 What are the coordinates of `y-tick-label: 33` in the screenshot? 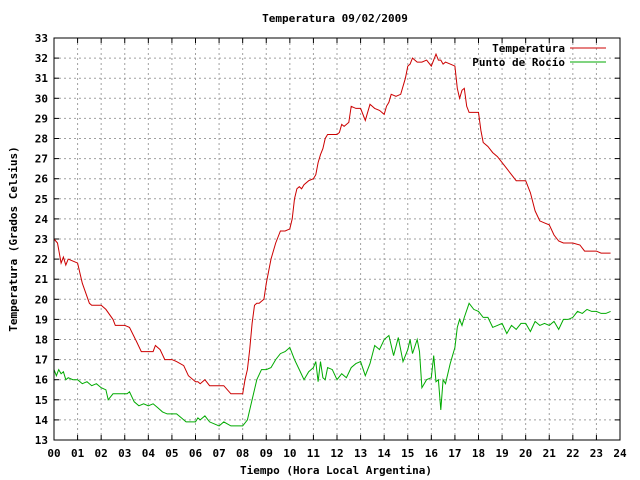 It's located at (41, 38).